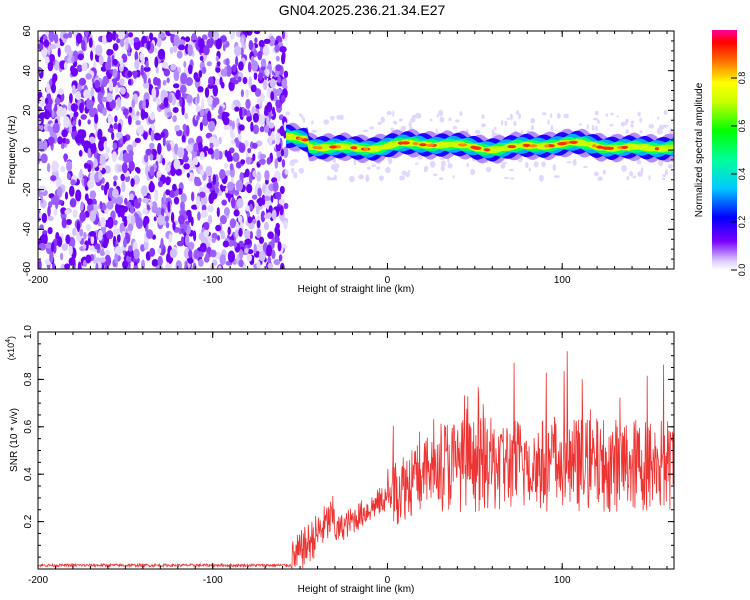 Image resolution: width=750 pixels, height=600 pixels. I want to click on colorbar-tick-label: 0.0, so click(742, 270).